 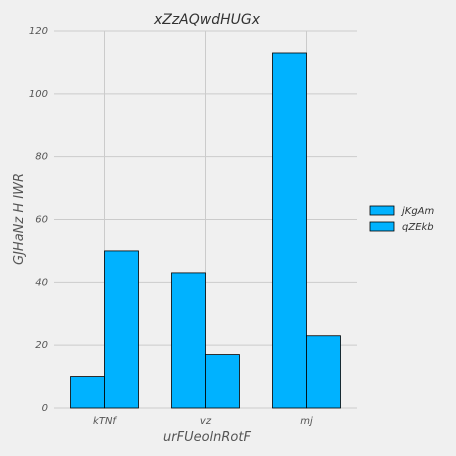 What do you see at coordinates (402, 219) in the screenshot?
I see `legend: jKgAm qZEkb` at bounding box center [402, 219].